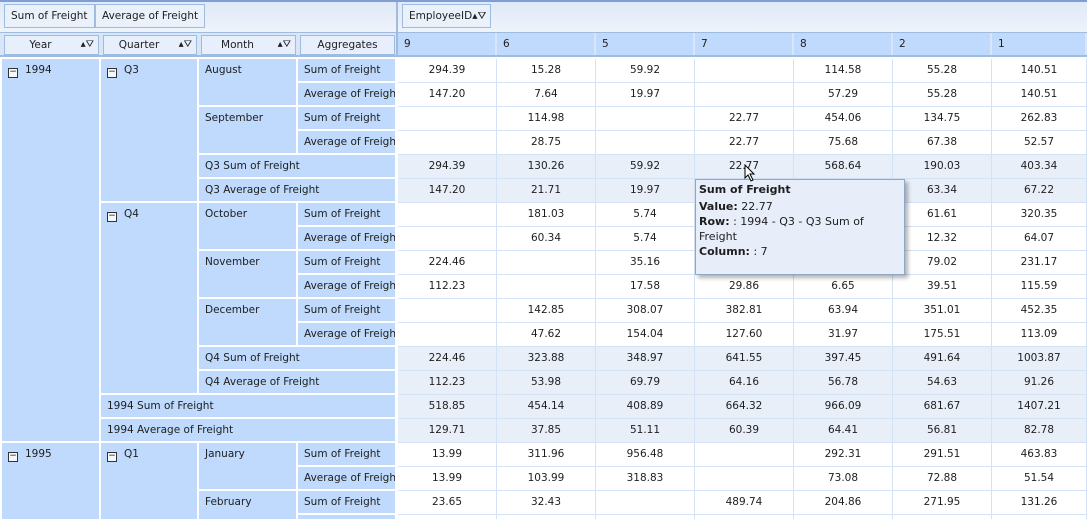 The width and height of the screenshot is (1087, 519). What do you see at coordinates (51, 45) in the screenshot?
I see `row-field-year: Year ▴⛛` at bounding box center [51, 45].